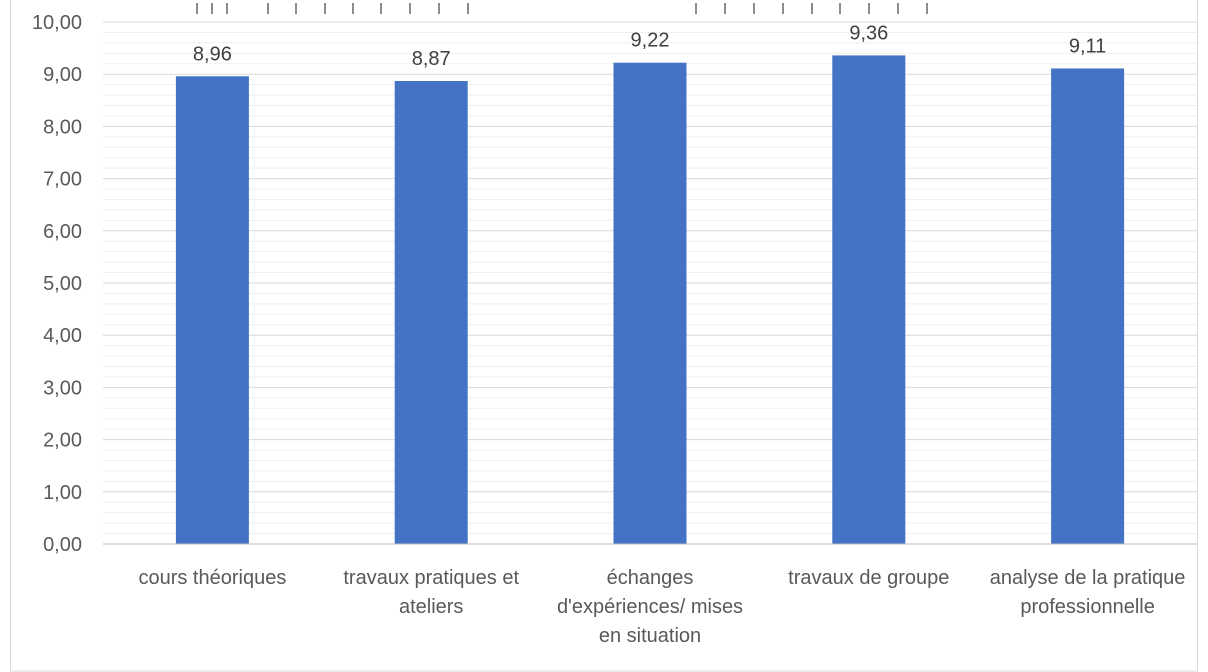 The height and width of the screenshot is (672, 1208). What do you see at coordinates (868, 33) in the screenshot?
I see `bar-value-label: 9,36` at bounding box center [868, 33].